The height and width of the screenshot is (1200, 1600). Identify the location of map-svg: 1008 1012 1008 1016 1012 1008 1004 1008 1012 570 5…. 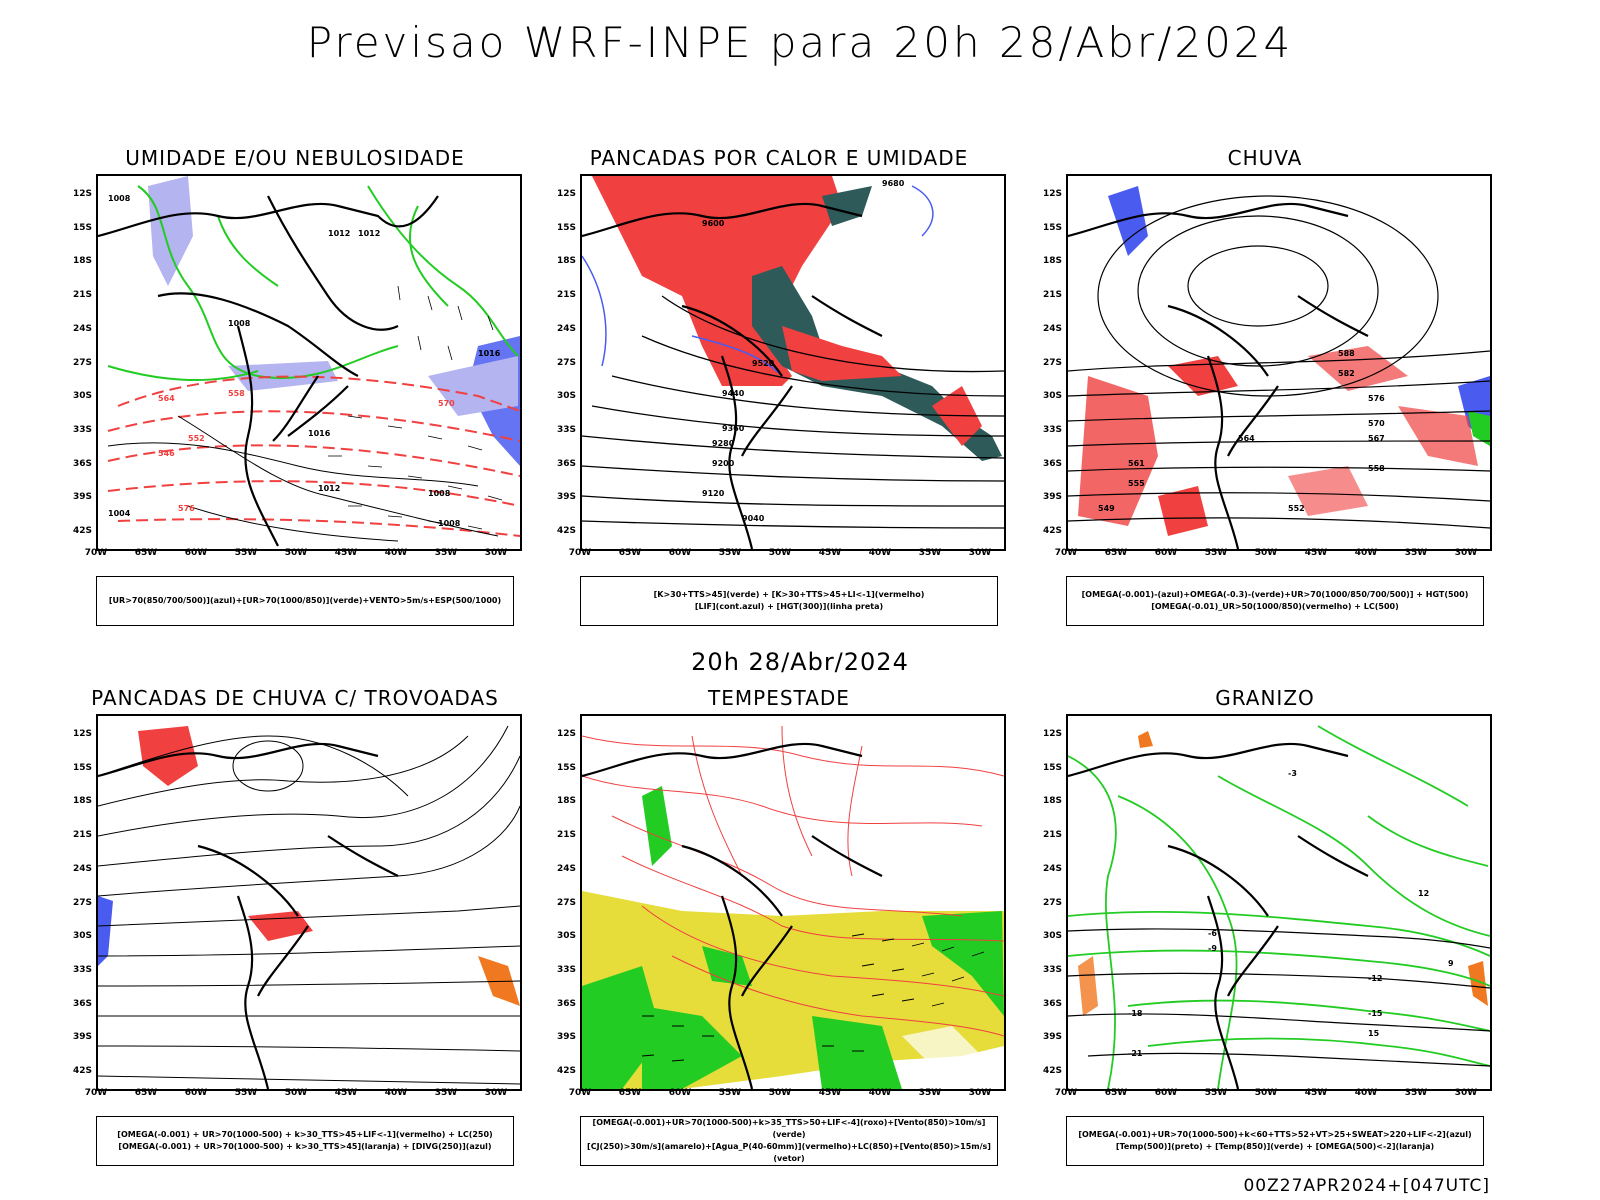
(309, 361).